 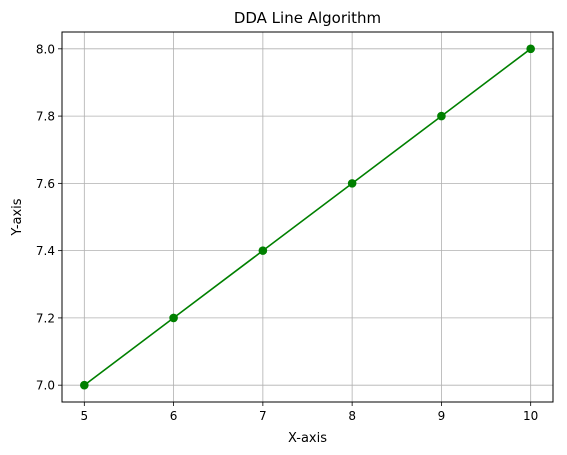 I want to click on x-tick-label: 5, so click(x=84, y=416).